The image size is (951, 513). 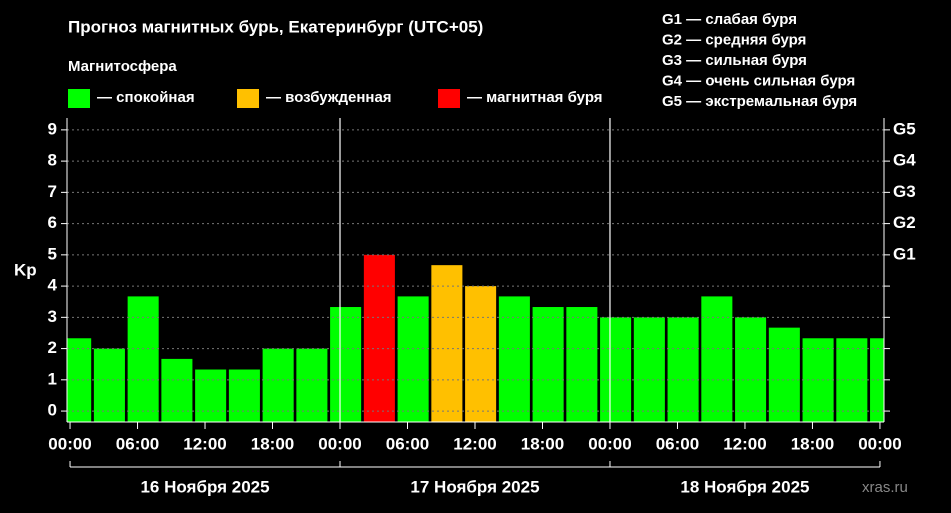 I want to click on g-scale-entry: G2 — средняя буря, so click(x=734, y=39).